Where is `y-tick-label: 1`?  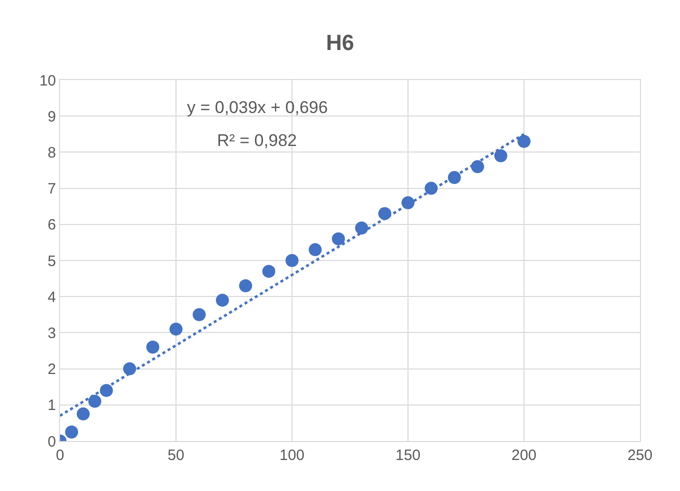 y-tick-label: 1 is located at coordinates (52, 405).